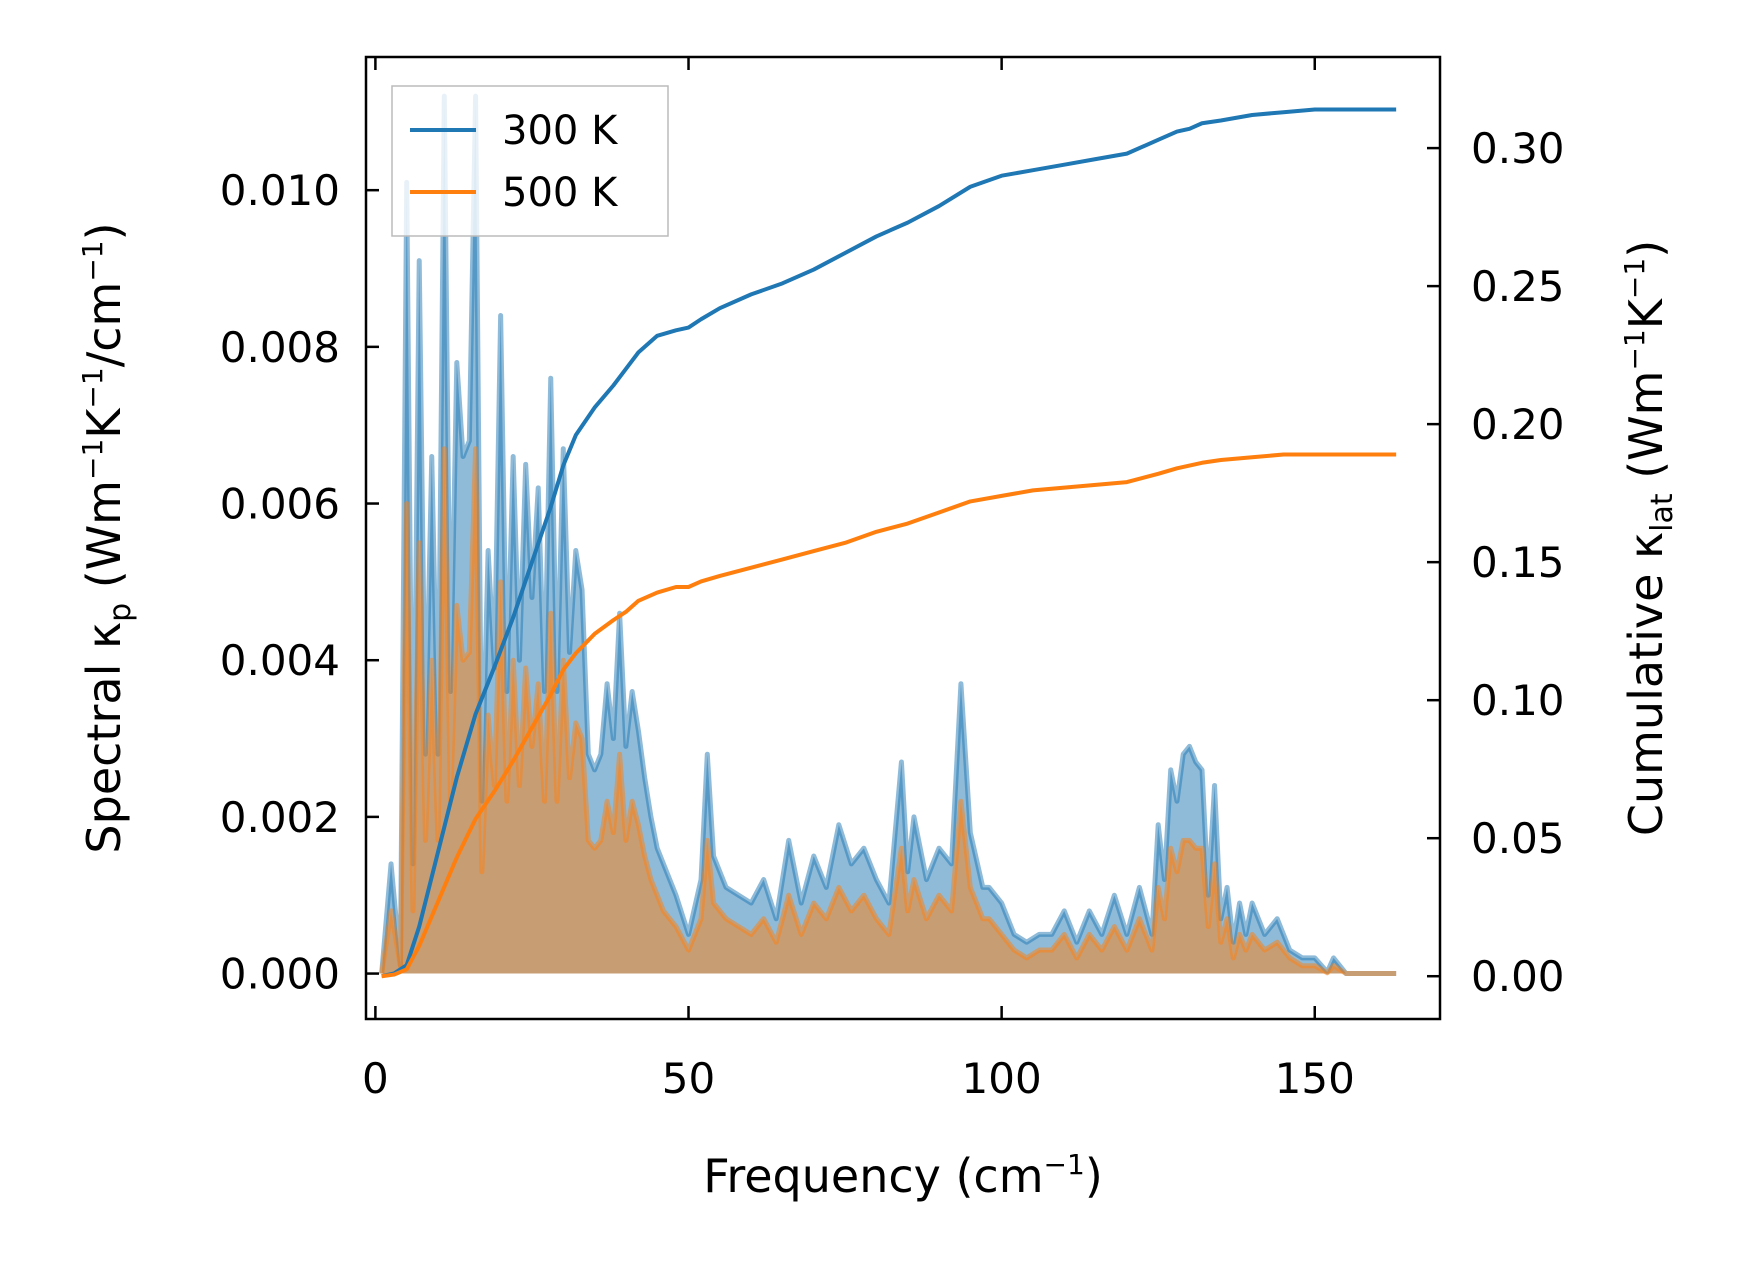 This screenshot has height=1264, width=1753. I want to click on x-axis-label: Frequency (cm−1), so click(903, 1175).